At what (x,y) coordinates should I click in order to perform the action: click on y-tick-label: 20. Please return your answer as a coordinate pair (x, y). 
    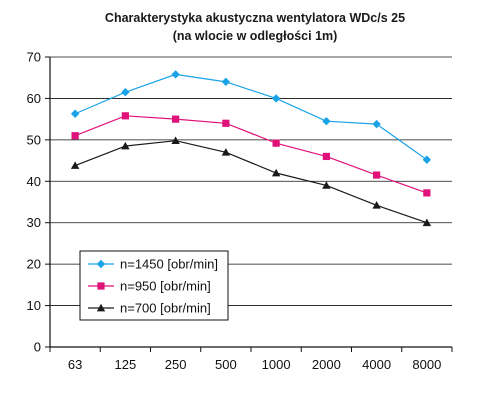
    Looking at the image, I should click on (34, 264).